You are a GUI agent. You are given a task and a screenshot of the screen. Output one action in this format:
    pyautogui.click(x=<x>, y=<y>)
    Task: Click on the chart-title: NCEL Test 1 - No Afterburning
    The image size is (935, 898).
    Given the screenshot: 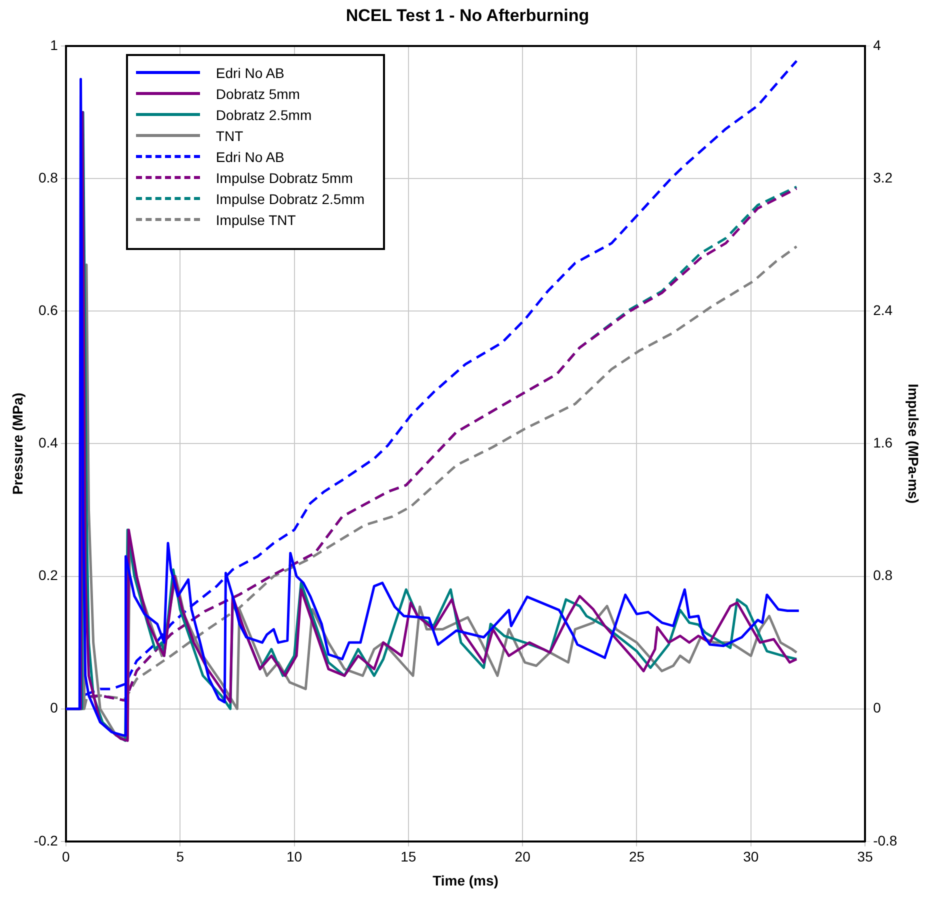 What is the action you would take?
    pyautogui.click(x=467, y=16)
    